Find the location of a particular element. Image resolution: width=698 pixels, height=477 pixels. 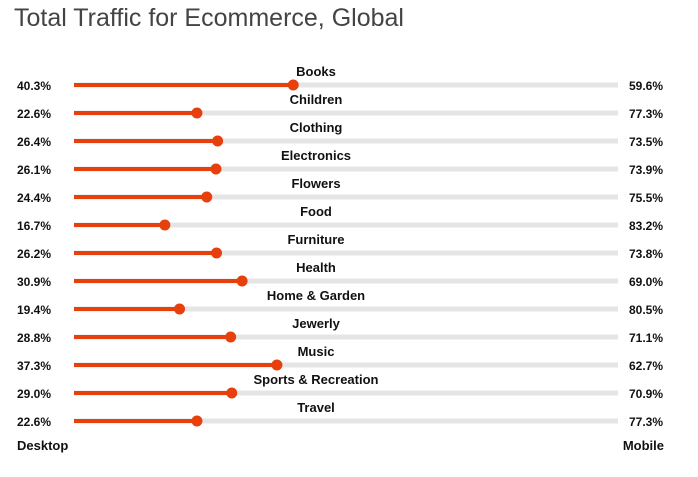

desktop-point-children is located at coordinates (197, 113).